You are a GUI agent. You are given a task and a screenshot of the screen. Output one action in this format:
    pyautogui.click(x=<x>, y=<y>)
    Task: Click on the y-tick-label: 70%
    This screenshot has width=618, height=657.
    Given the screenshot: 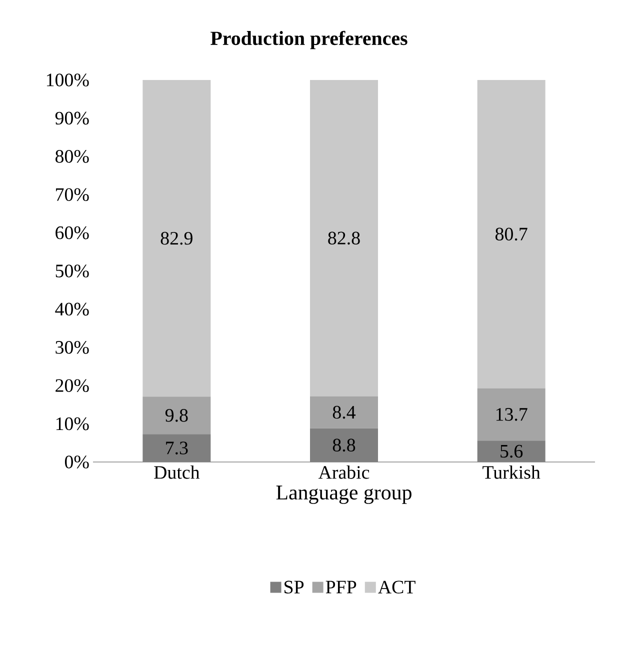 What is the action you would take?
    pyautogui.click(x=72, y=195)
    